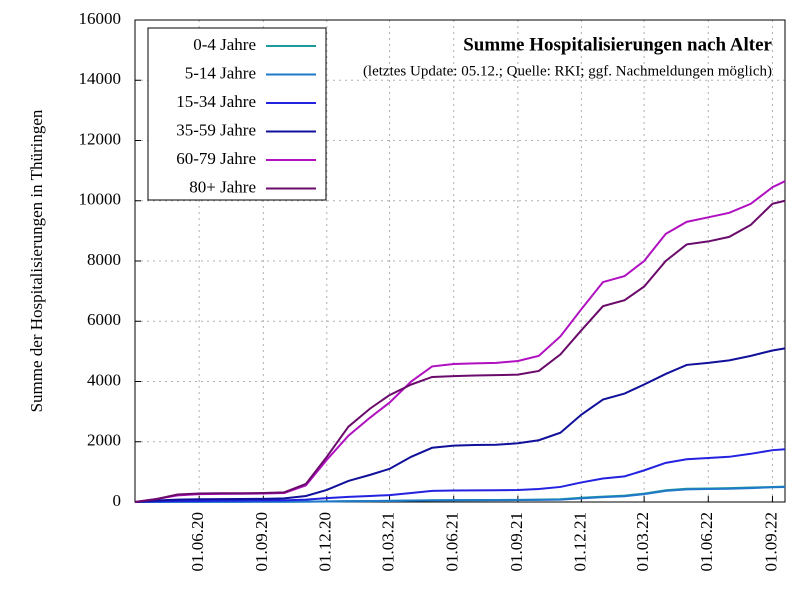  What do you see at coordinates (516, 542) in the screenshot?
I see `x-tick-label: 01.09.21` at bounding box center [516, 542].